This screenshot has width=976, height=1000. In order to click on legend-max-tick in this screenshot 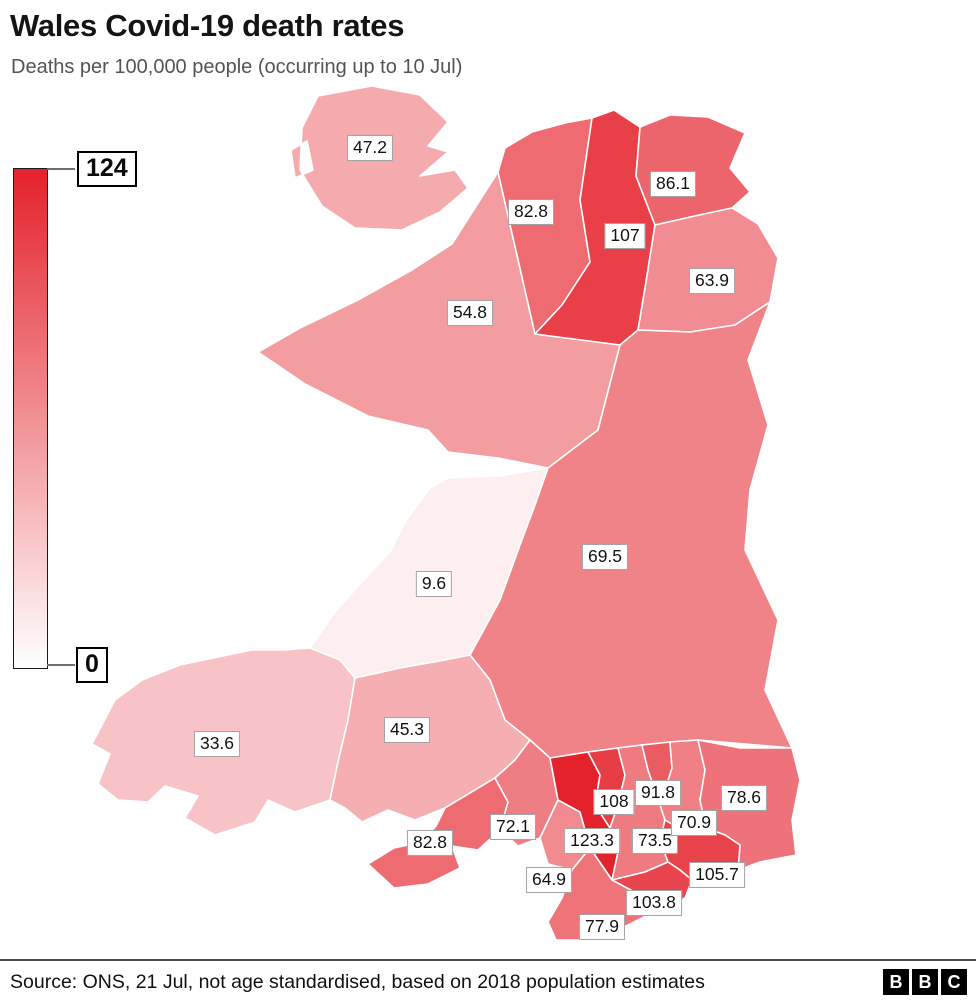, I will do `click(61, 169)`.